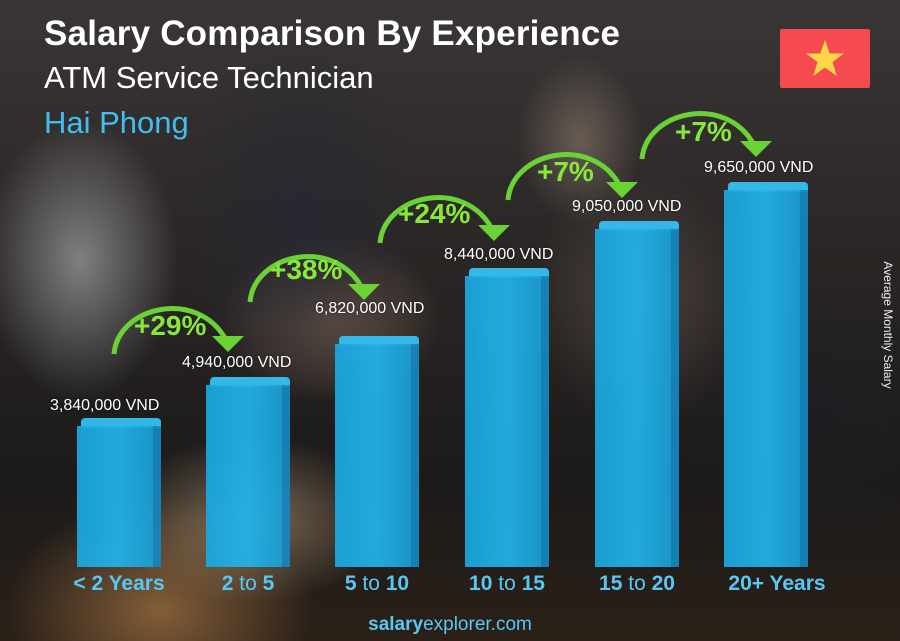 The image size is (900, 641). Describe the element at coordinates (248, 583) in the screenshot. I see `x-label-2-to-5: 2 to 5` at that location.